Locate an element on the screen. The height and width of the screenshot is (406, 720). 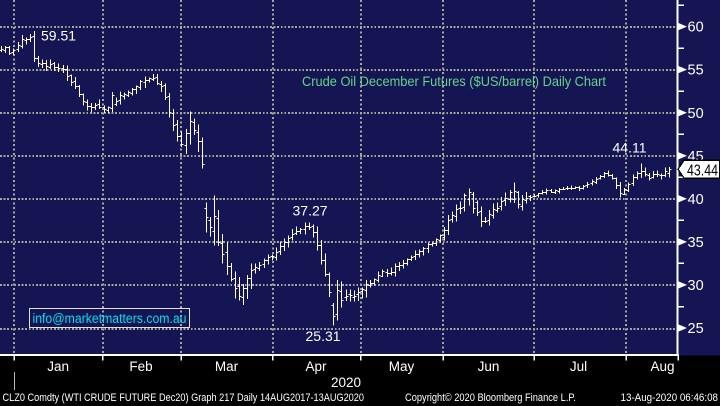
svg-text: Jan is located at coordinates (58, 366).